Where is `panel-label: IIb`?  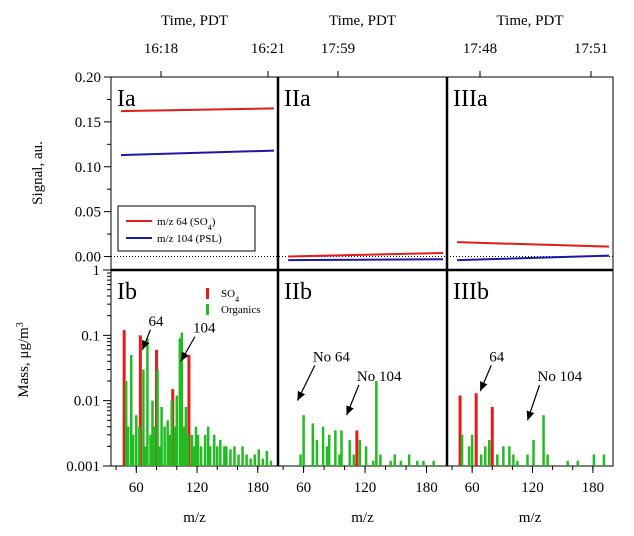 panel-label: IIb is located at coordinates (298, 292).